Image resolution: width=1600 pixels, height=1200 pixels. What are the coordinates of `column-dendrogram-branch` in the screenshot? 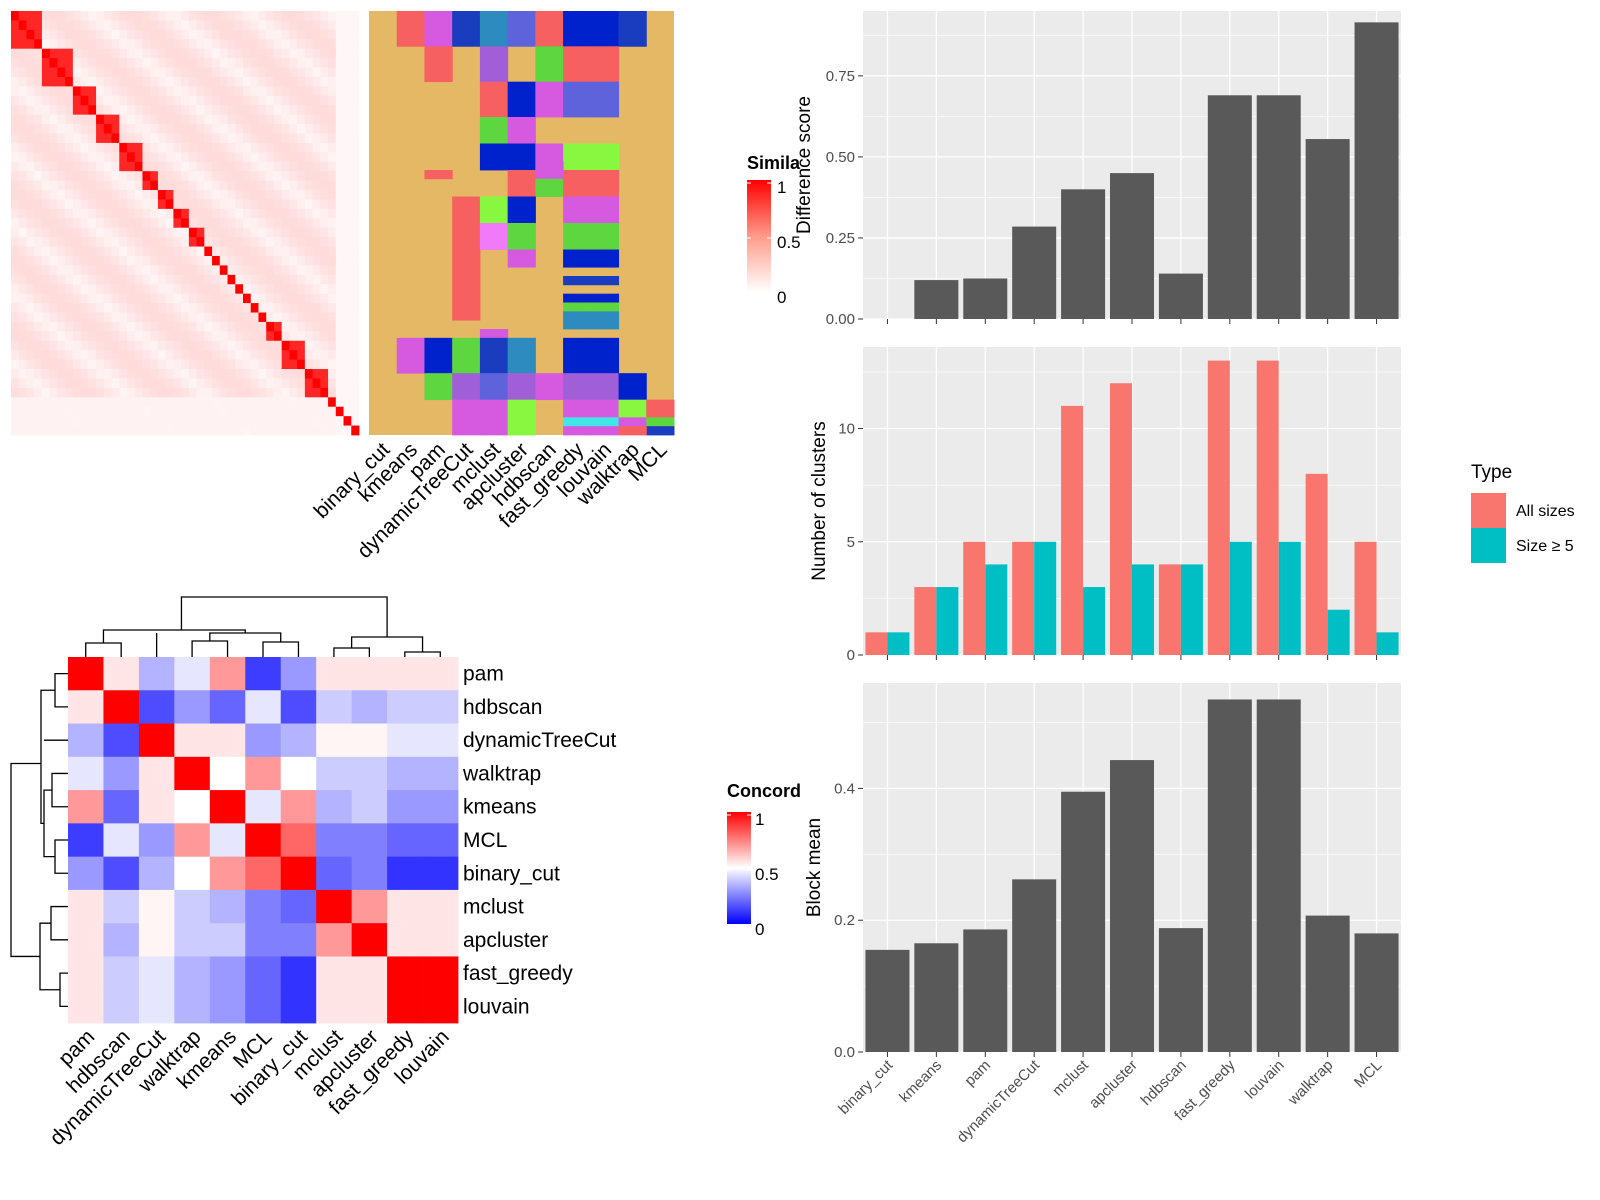 It's located at (422, 654).